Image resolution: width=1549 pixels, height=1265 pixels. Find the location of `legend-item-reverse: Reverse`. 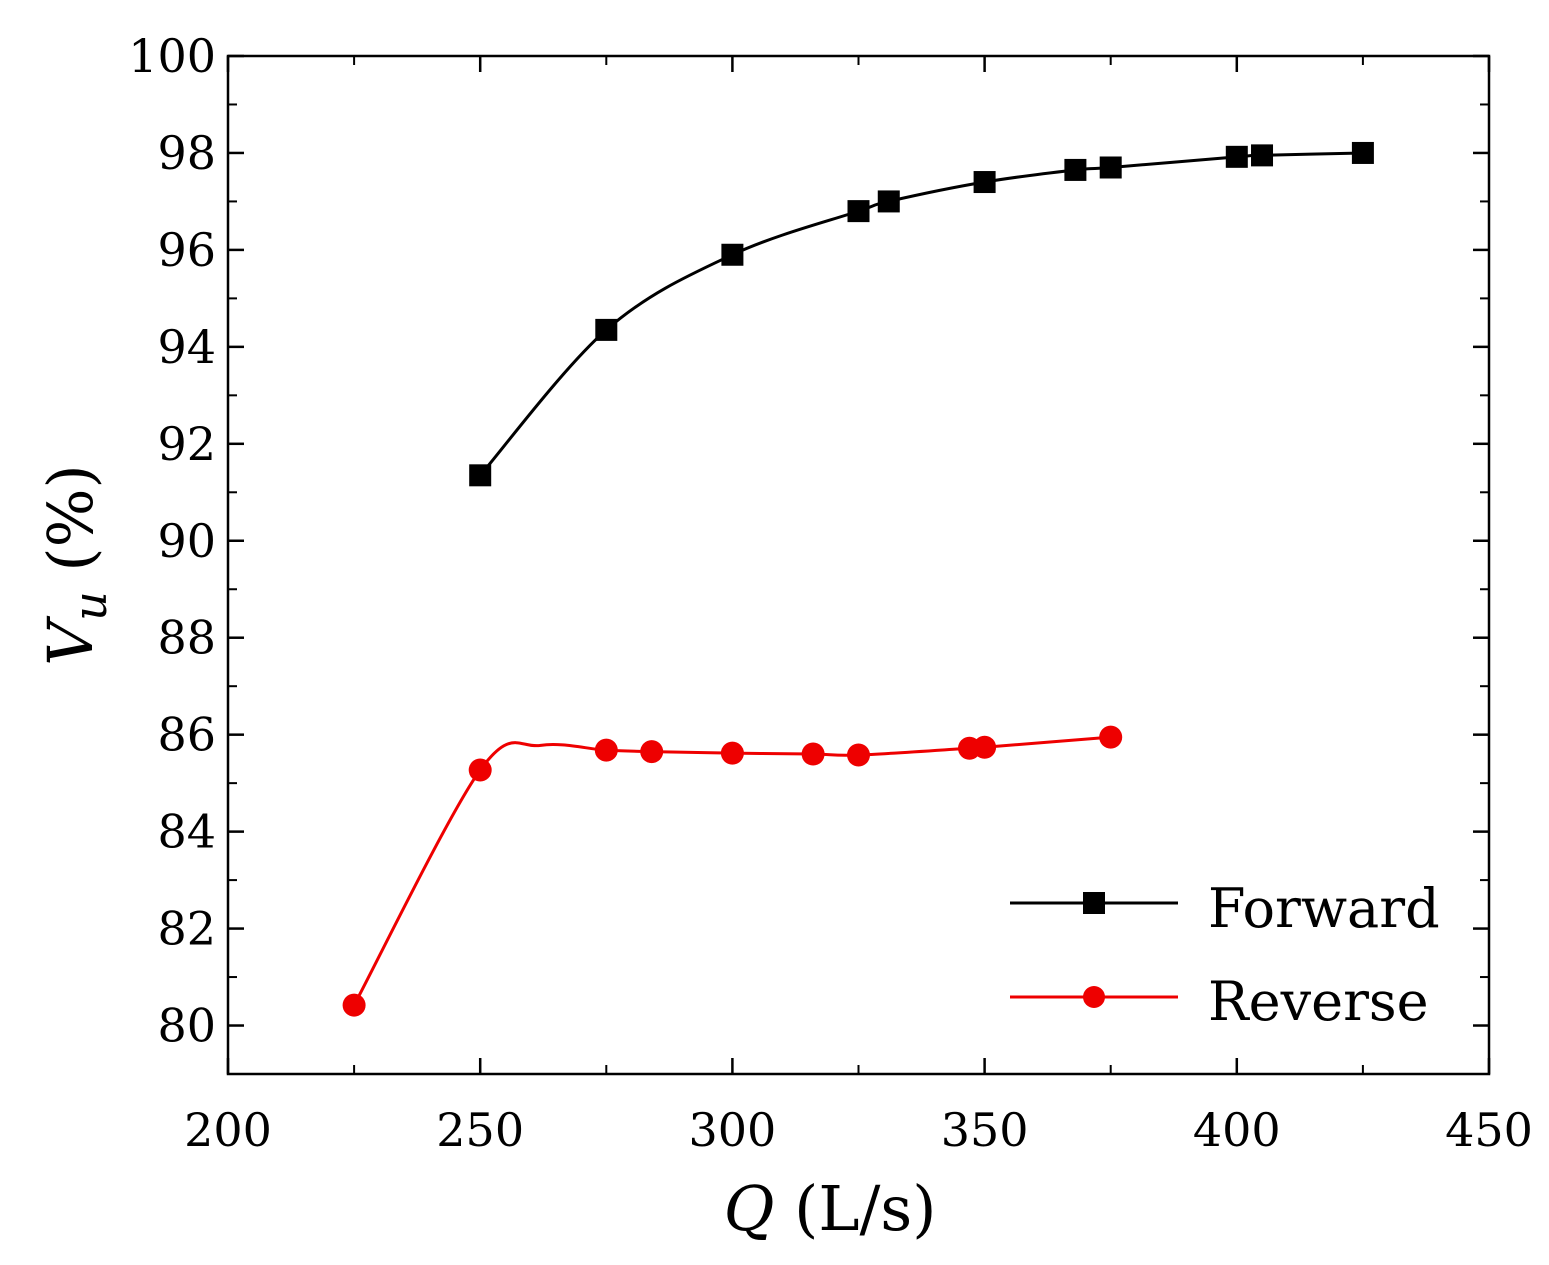

legend-item-reverse: Reverse is located at coordinates (1219, 1001).